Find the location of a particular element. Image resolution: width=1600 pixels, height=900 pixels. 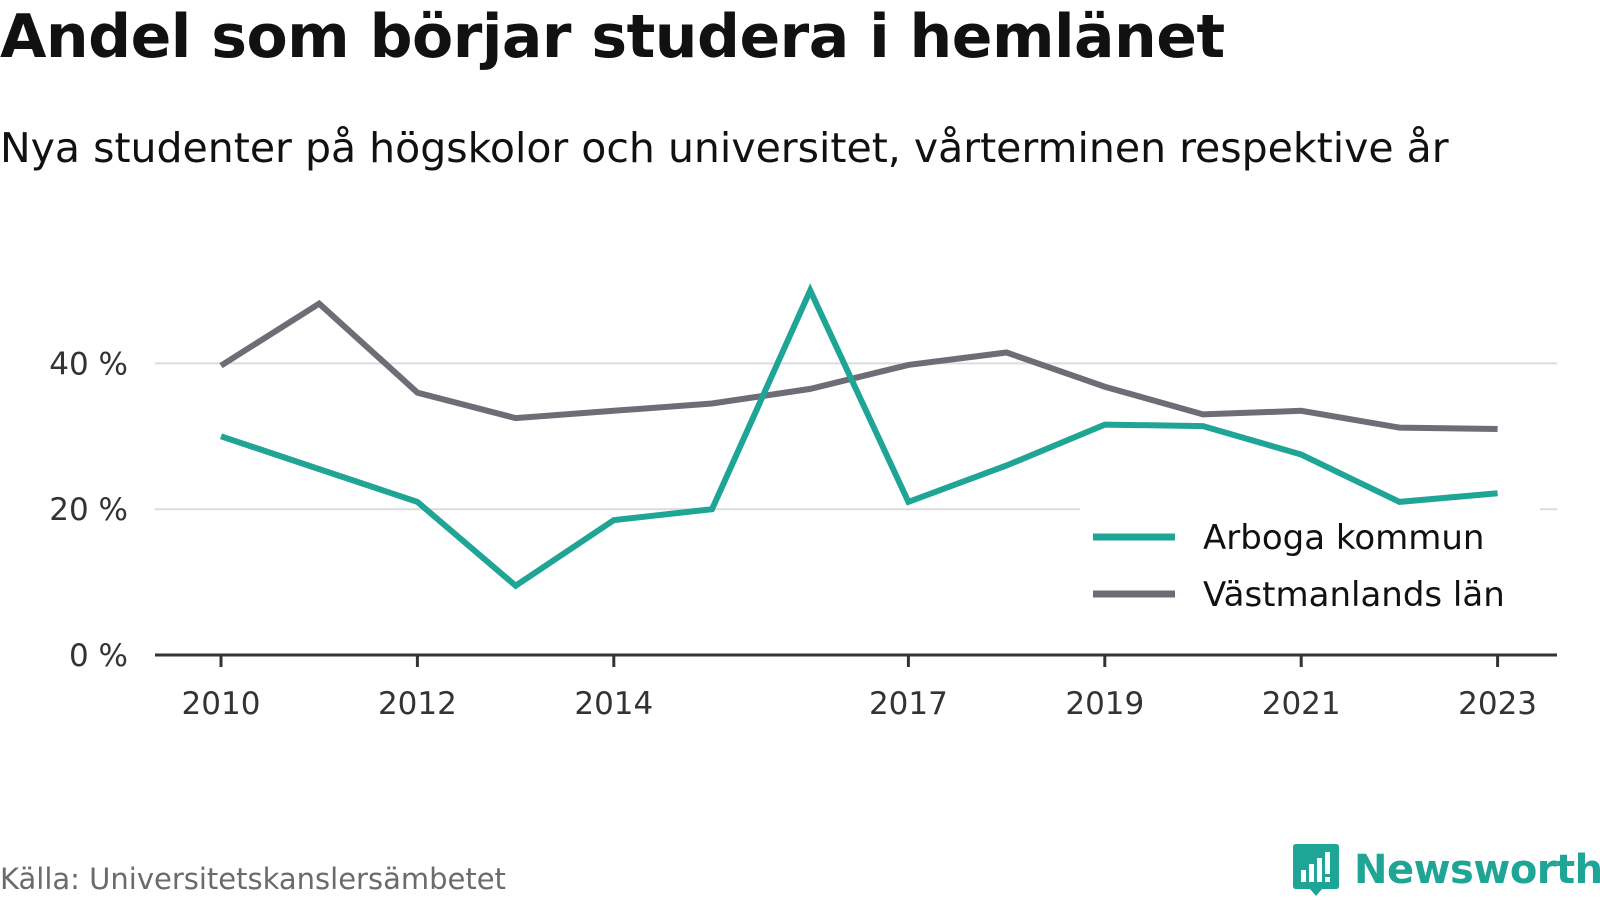

brand-name: Newsworthy is located at coordinates (1477, 870).